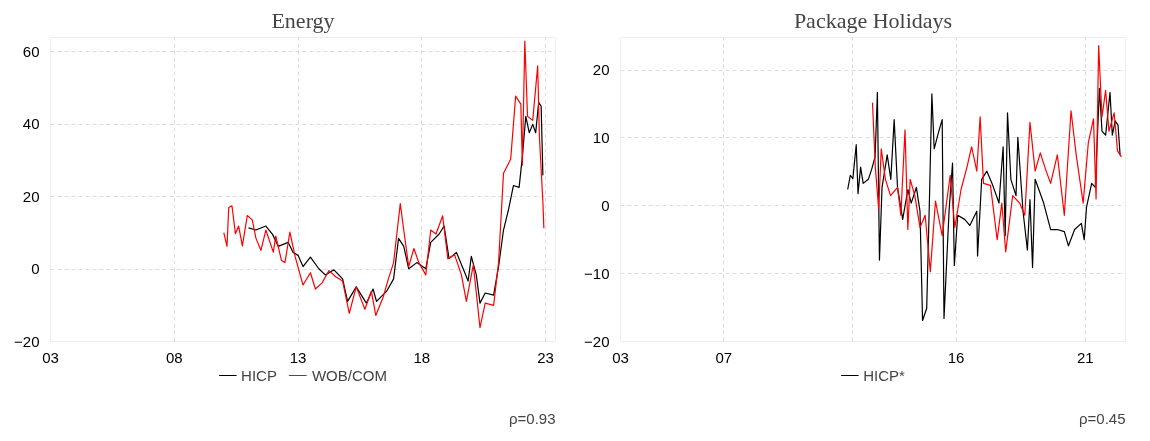  Describe the element at coordinates (1102, 419) in the screenshot. I see `text: ρ=0.45` at that location.